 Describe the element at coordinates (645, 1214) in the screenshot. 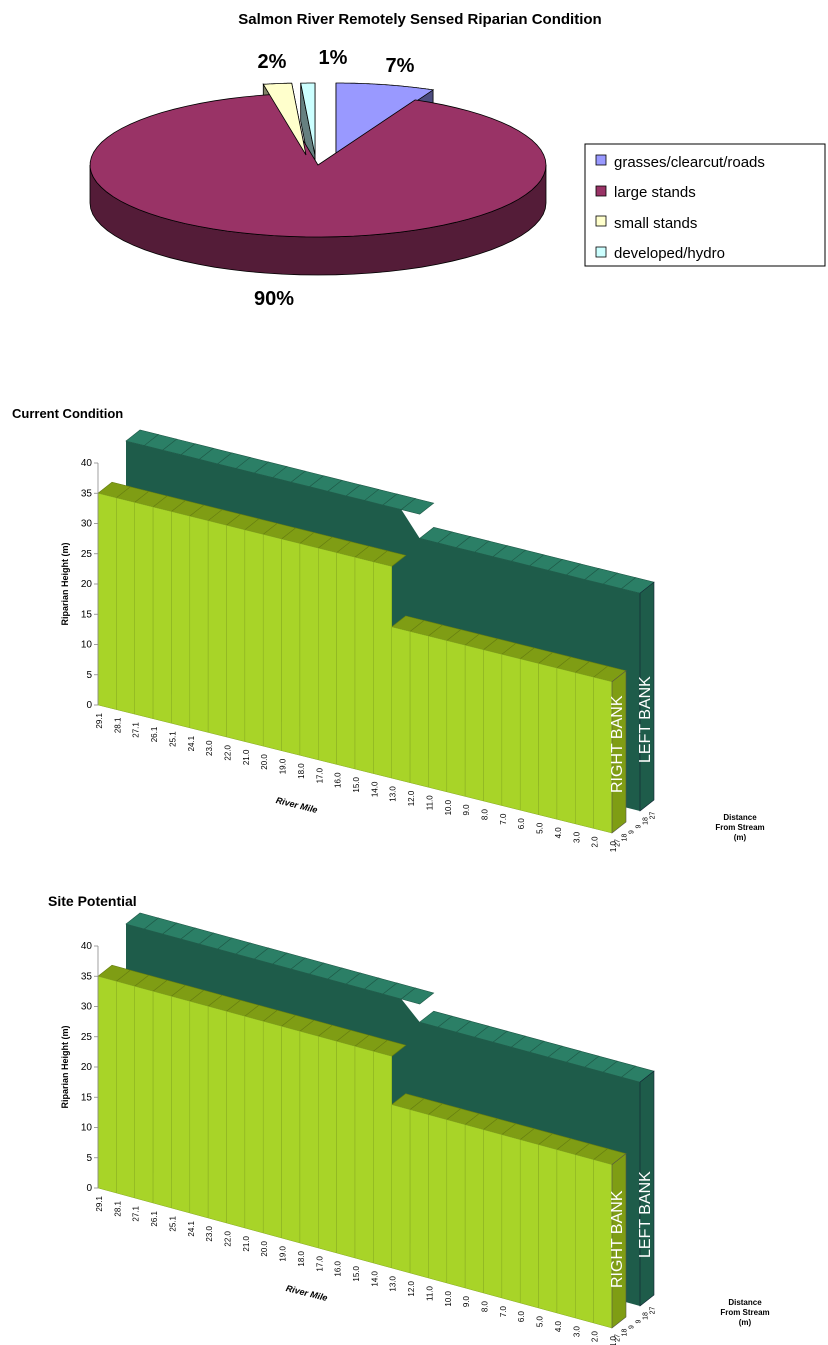

I see `left-bank-label: LEFT BANK` at that location.